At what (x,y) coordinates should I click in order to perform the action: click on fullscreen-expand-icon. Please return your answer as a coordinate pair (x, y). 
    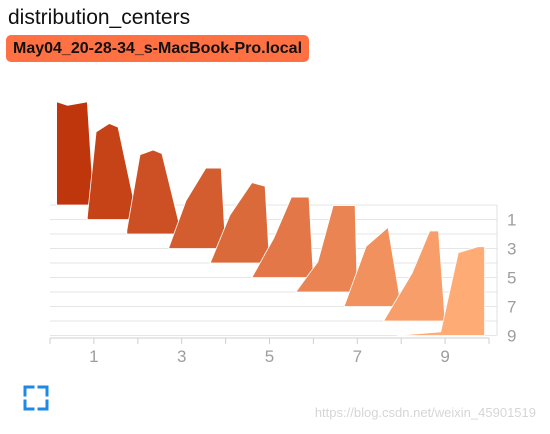
    Looking at the image, I should click on (36, 398).